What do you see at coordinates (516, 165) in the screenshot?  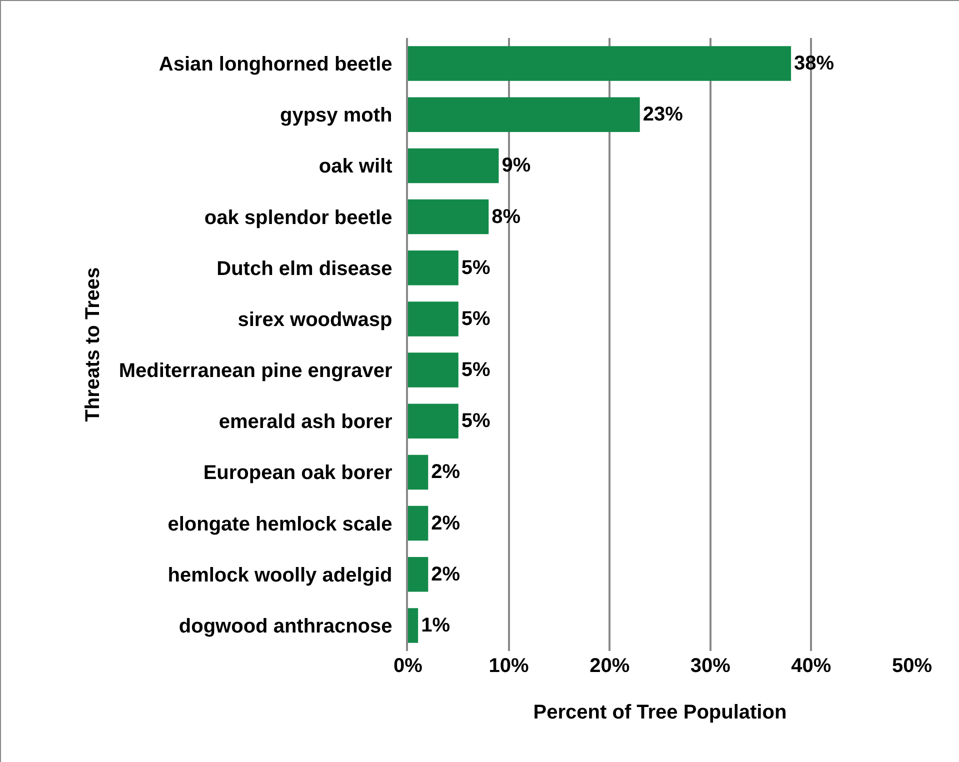 I see `data-label: 9%` at bounding box center [516, 165].